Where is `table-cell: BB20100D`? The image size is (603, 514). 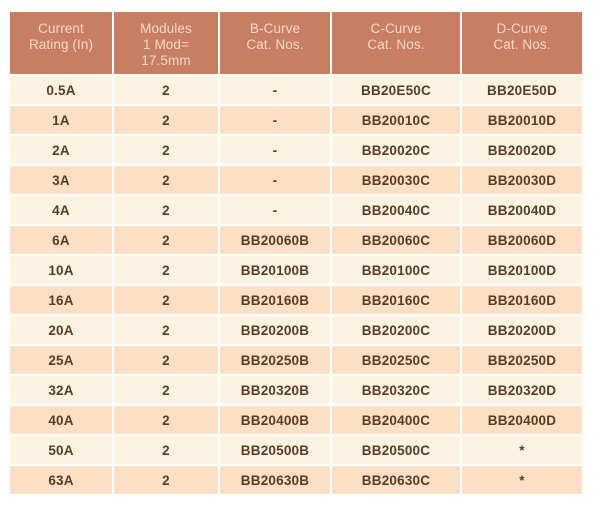
table-cell: BB20100D is located at coordinates (522, 270).